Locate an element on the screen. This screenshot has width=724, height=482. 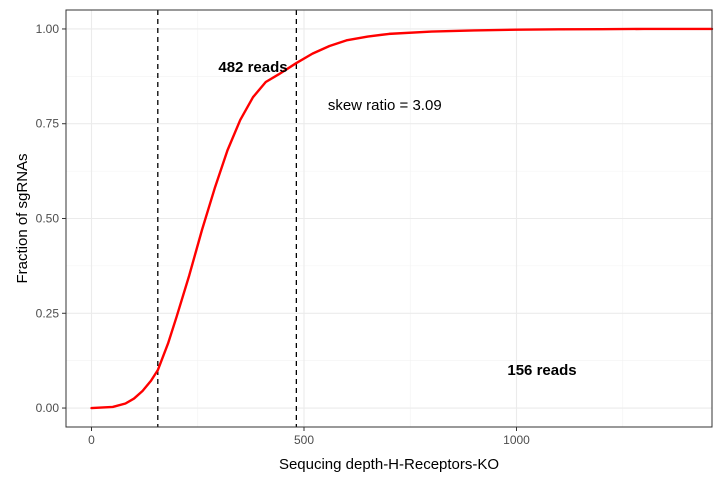
y-tick-label: 0.25 is located at coordinates (48, 313).